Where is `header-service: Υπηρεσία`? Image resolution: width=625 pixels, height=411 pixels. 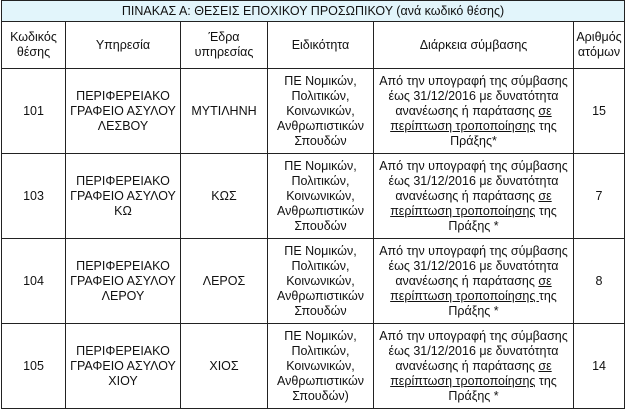 header-service: Υπηρεσία is located at coordinates (123, 45).